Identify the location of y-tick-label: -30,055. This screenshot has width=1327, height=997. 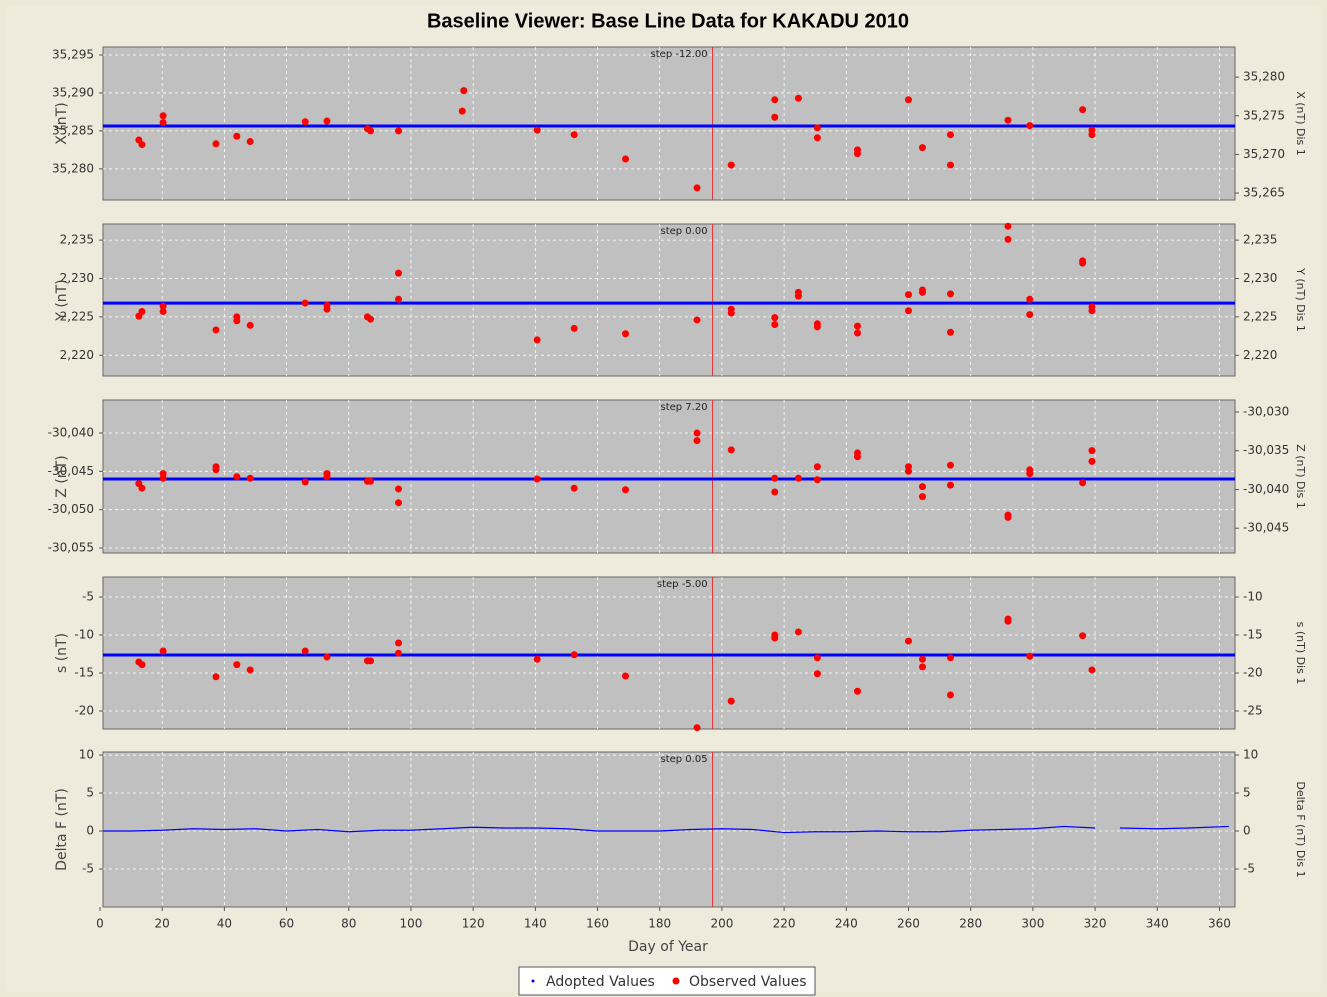
(71, 548).